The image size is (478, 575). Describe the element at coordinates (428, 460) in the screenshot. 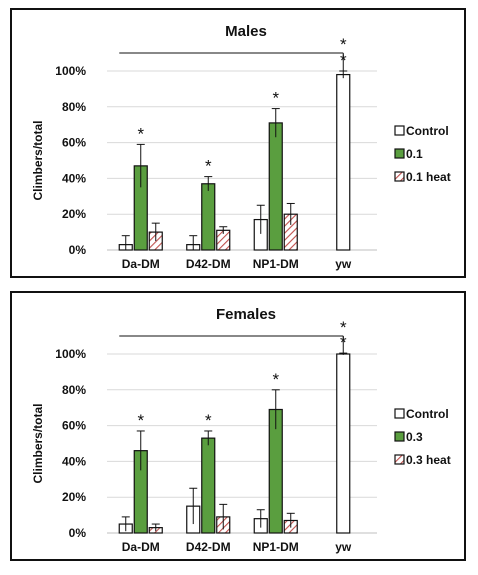

I see `legend-label: 0.3 heat` at that location.